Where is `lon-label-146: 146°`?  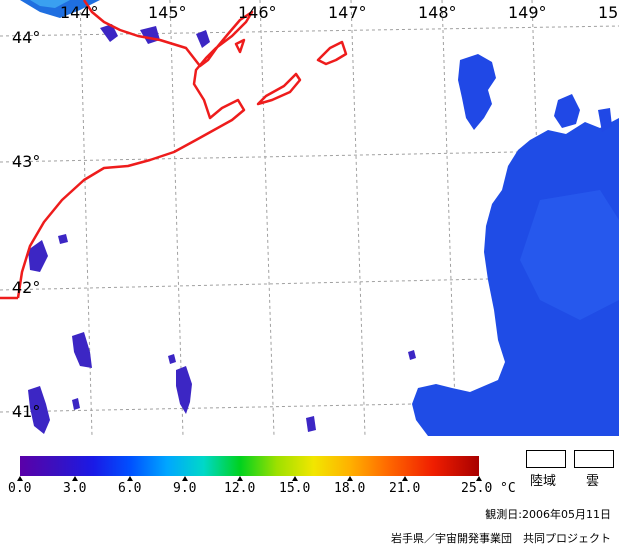 lon-label-146: 146° is located at coordinates (257, 12).